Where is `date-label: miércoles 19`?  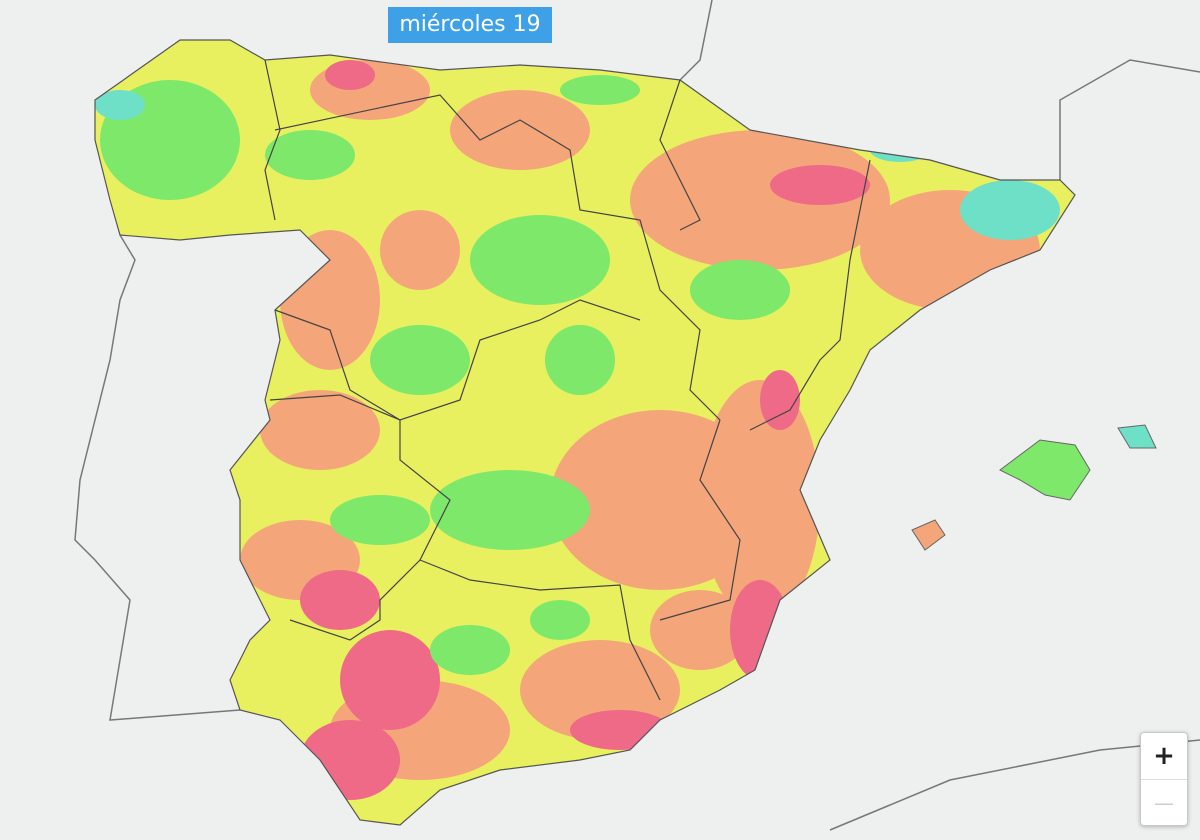
date-label: miércoles 19 is located at coordinates (470, 25).